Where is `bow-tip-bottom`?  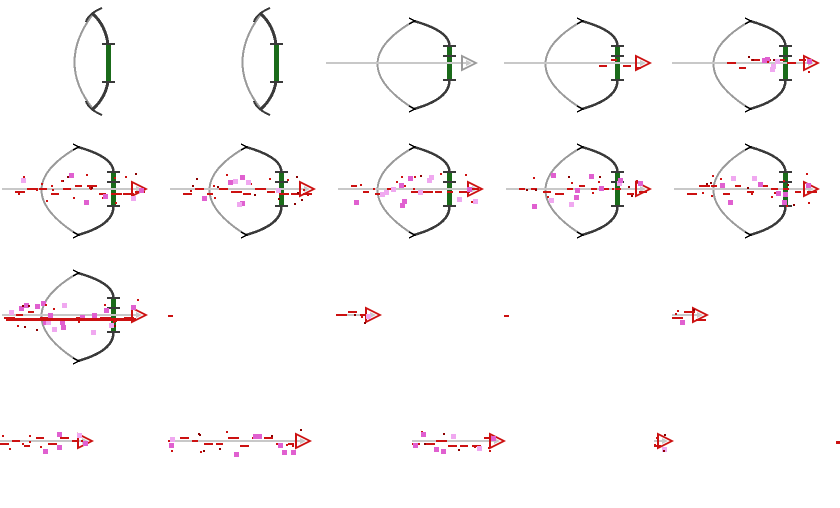
bow-tip-bottom is located at coordinates (262, 108).